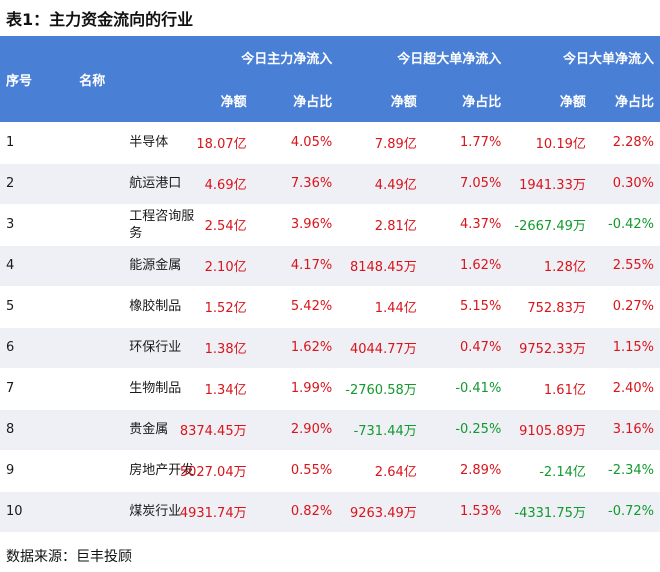 The width and height of the screenshot is (660, 572). What do you see at coordinates (465, 266) in the screenshot?
I see `cell-xl-ratio: 1.62%` at bounding box center [465, 266].